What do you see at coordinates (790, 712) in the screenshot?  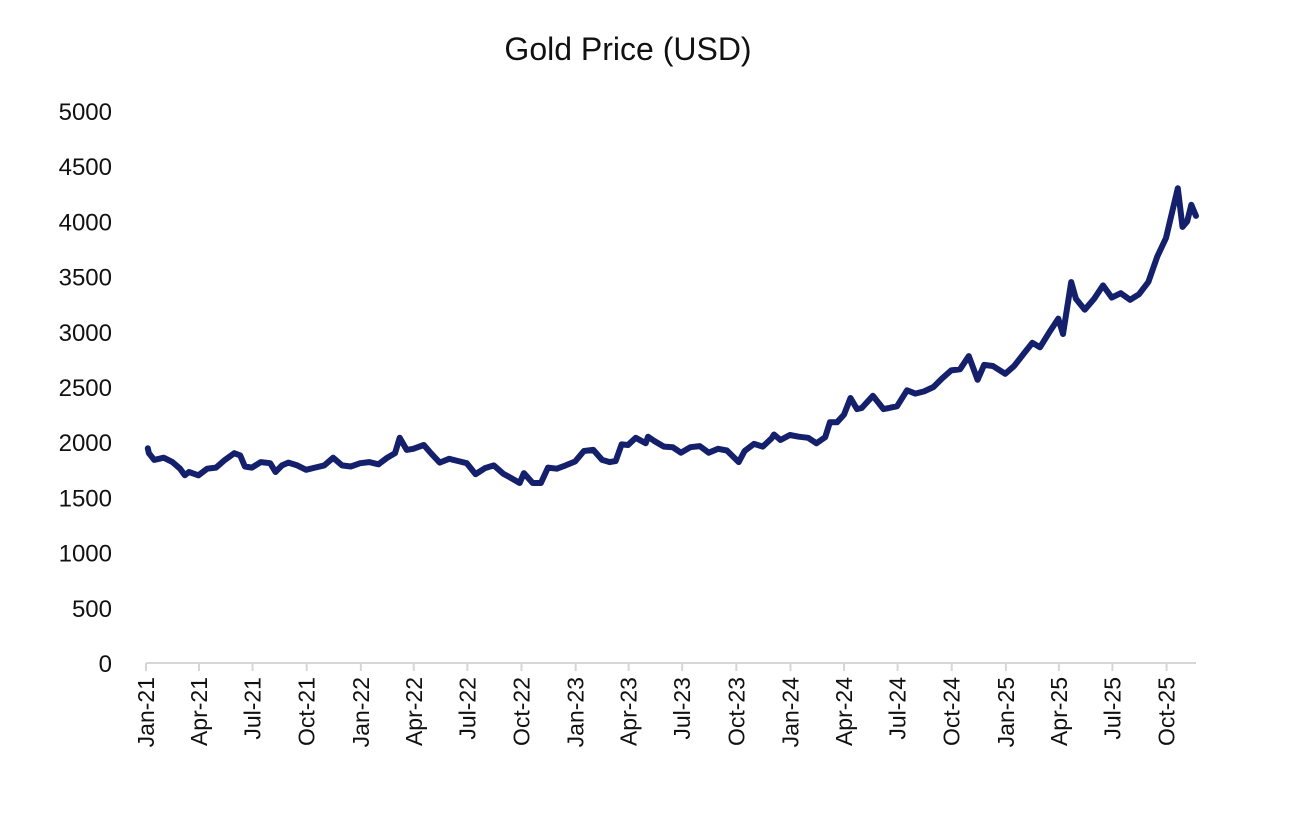 I see `x-tick-label: Jan-24` at bounding box center [790, 712].